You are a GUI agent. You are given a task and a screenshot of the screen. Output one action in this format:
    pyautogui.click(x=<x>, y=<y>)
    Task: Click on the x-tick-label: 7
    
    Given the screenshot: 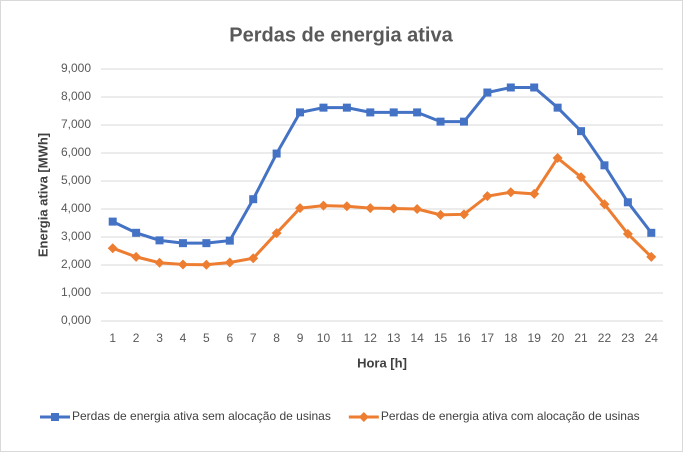 What is the action you would take?
    pyautogui.click(x=253, y=338)
    